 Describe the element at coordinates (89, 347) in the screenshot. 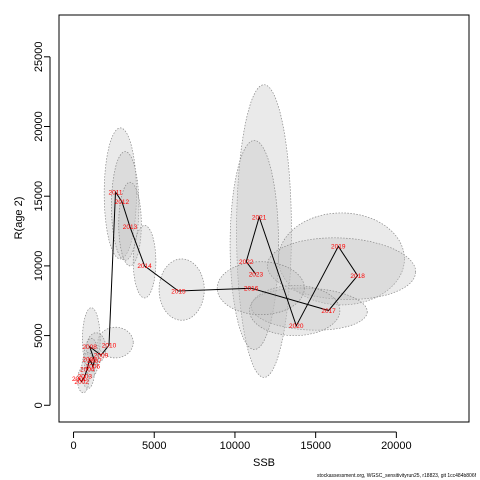

I see `point-label-2008: 2008` at that location.